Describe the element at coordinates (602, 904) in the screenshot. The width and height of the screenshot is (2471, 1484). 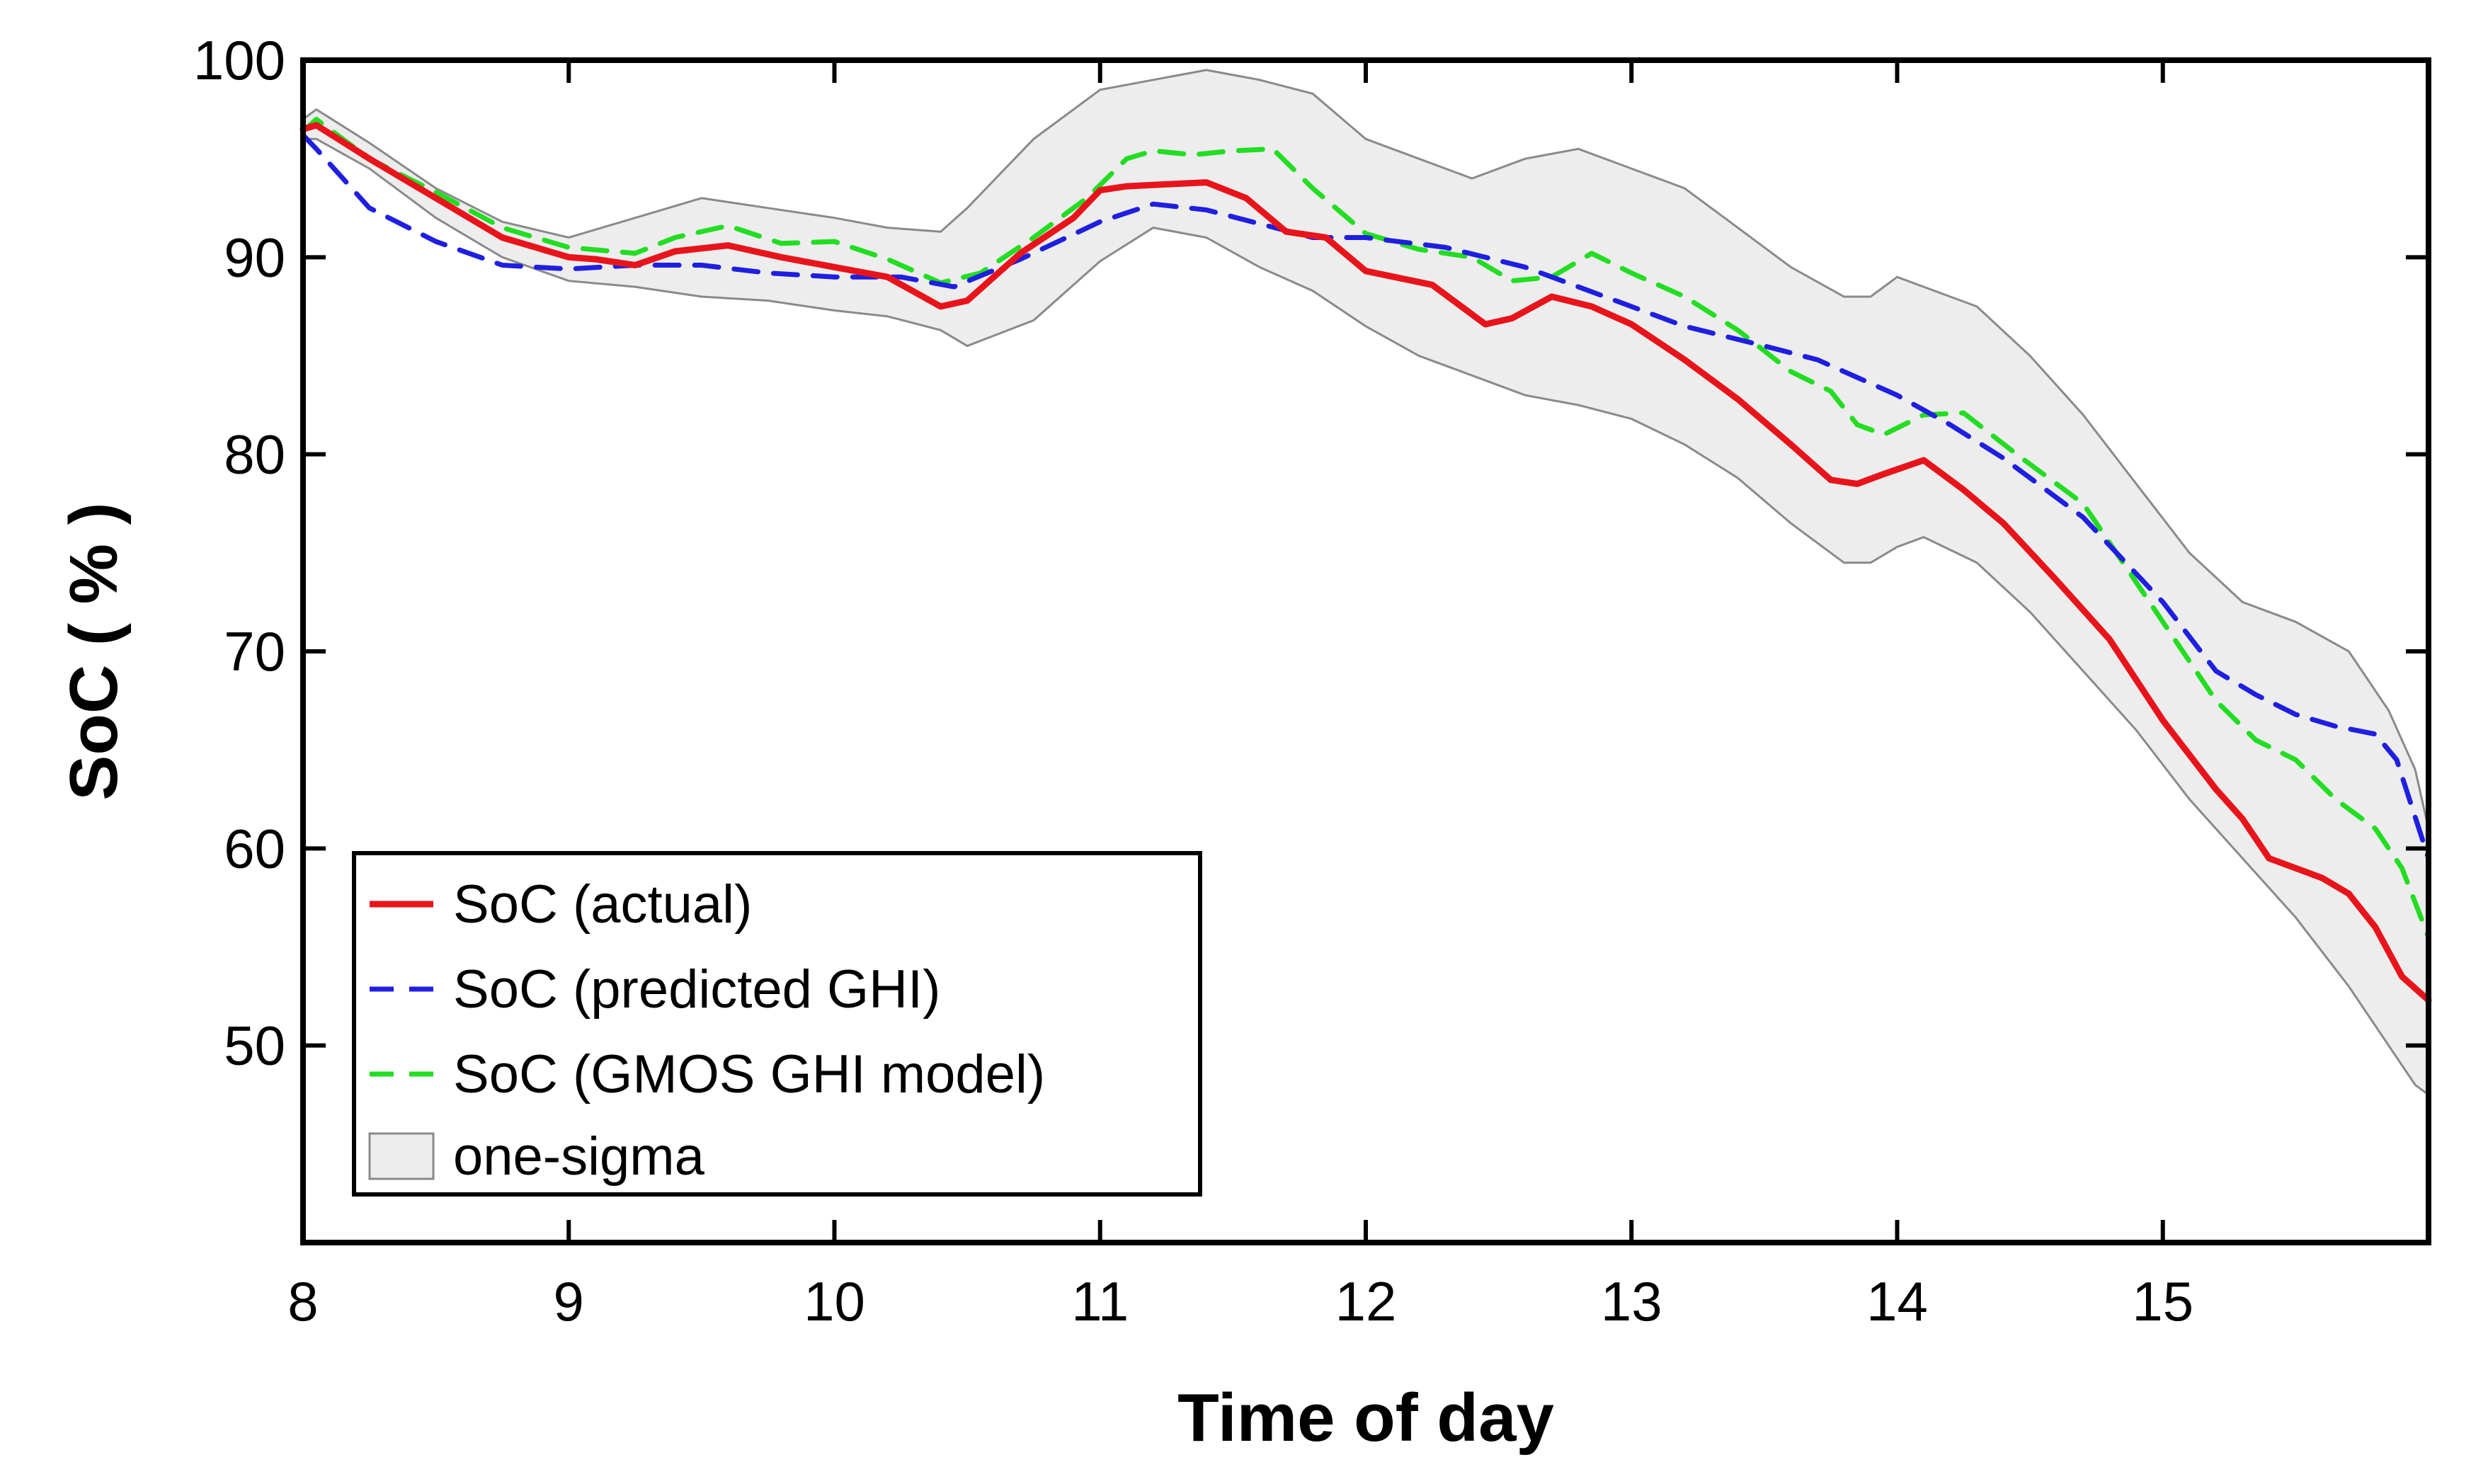
I see `legend-label-actual: SoC (actual)` at that location.